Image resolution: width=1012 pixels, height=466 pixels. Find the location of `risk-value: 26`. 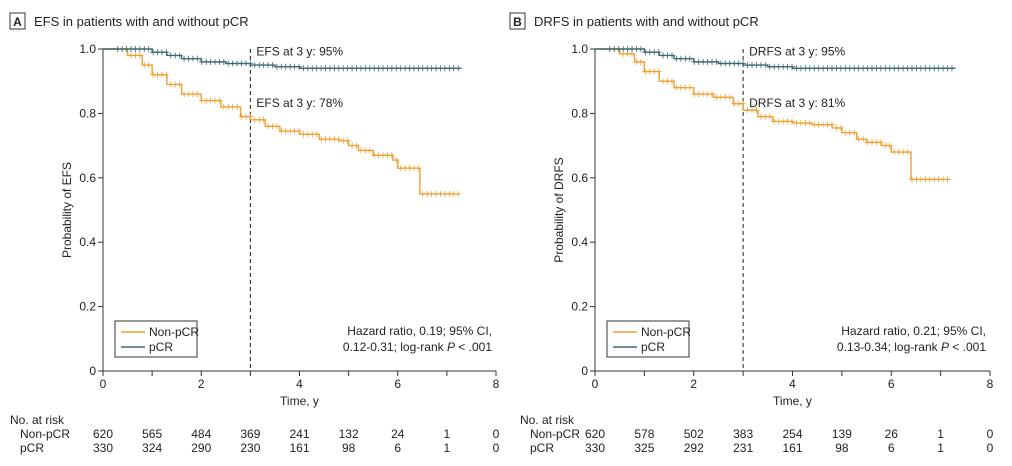

risk-value: 26 is located at coordinates (892, 434).